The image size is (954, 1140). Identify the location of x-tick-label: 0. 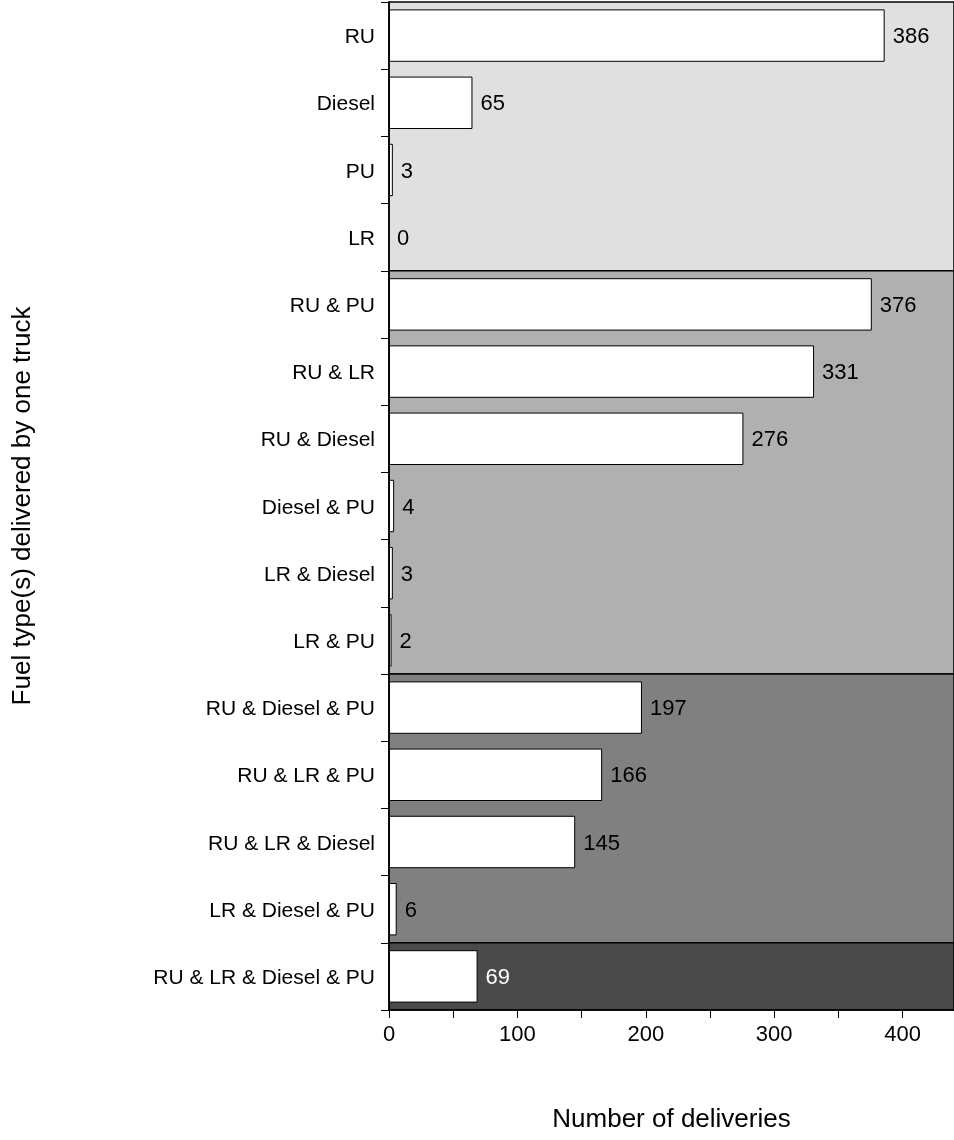
(389, 1033).